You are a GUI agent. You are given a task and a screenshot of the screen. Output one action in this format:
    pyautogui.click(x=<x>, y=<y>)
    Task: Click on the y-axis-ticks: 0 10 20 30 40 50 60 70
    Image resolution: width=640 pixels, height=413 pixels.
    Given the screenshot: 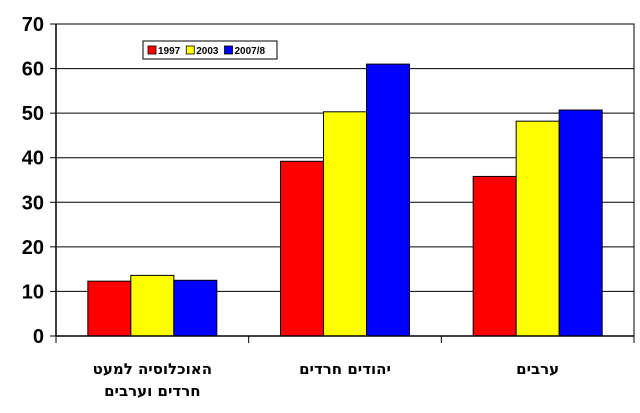 What is the action you would take?
    pyautogui.click(x=39, y=181)
    